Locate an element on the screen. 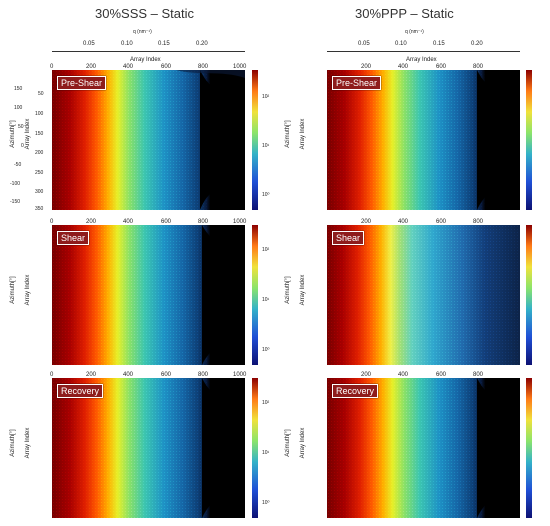 The image size is (550, 526). heatmap-right-preshear: Pre-Shear is located at coordinates (423, 140).